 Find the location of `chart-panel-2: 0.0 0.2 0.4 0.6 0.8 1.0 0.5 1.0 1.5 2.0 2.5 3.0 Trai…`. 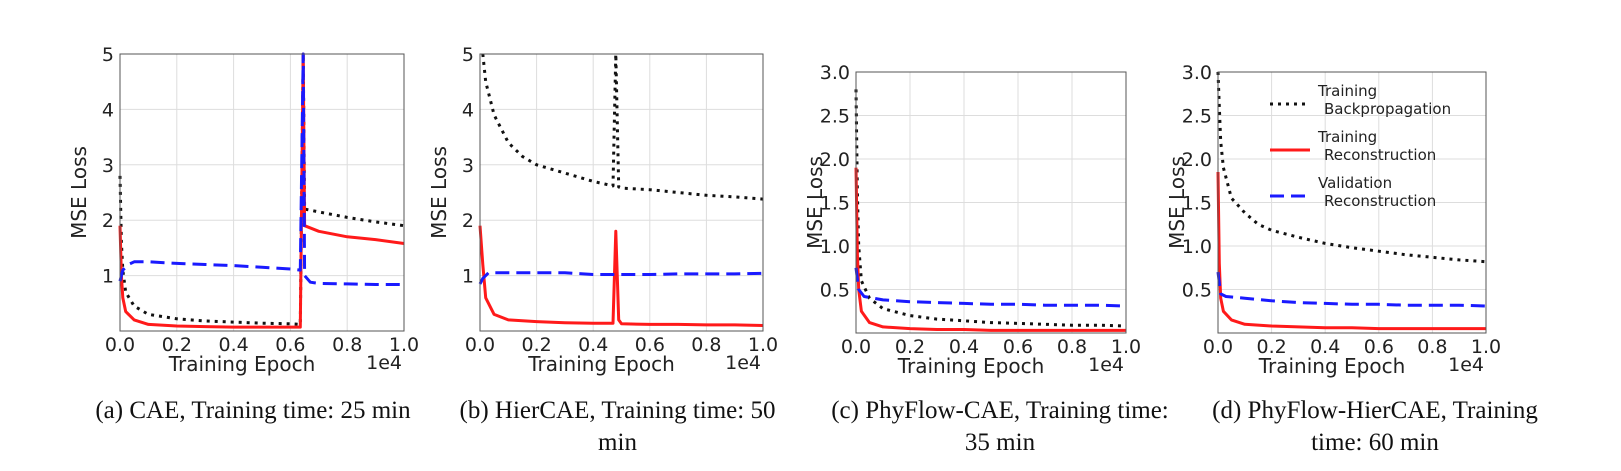

chart-panel-2: 0.0 0.2 0.4 0.6 0.8 1.0 0.5 1.0 1.5 2.0 2.5 3.0 Trai… is located at coordinates (972, 220).